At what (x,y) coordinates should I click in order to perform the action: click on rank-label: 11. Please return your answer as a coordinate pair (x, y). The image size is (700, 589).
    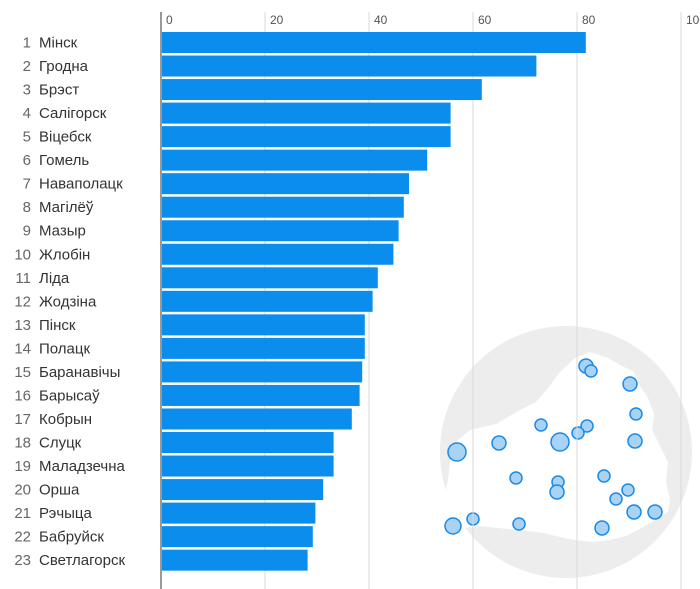
    Looking at the image, I should click on (23, 278).